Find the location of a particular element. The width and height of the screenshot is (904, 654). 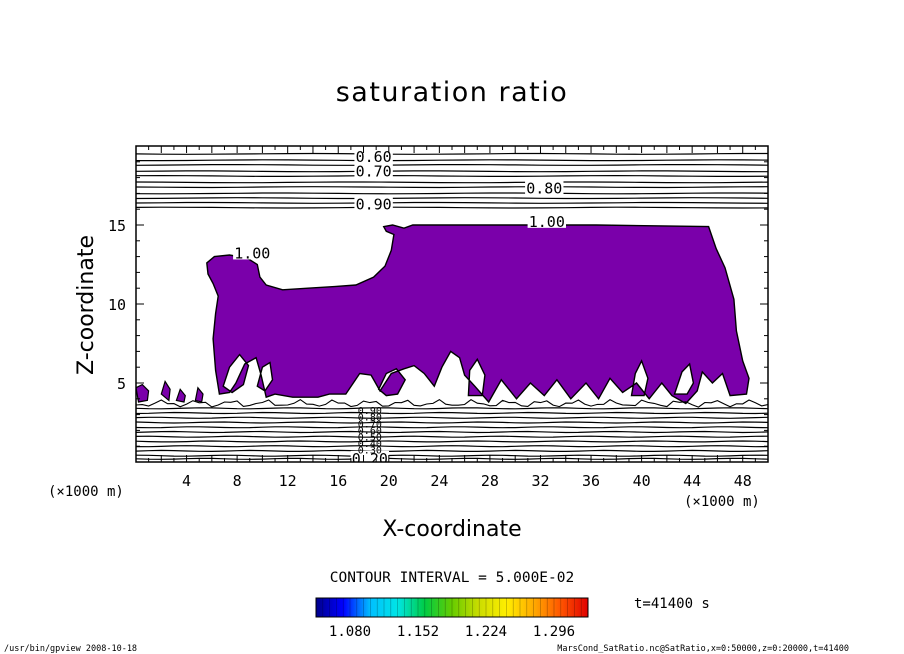

footer-left: /usr/bin/gpview 2008-10-18 is located at coordinates (70, 649).